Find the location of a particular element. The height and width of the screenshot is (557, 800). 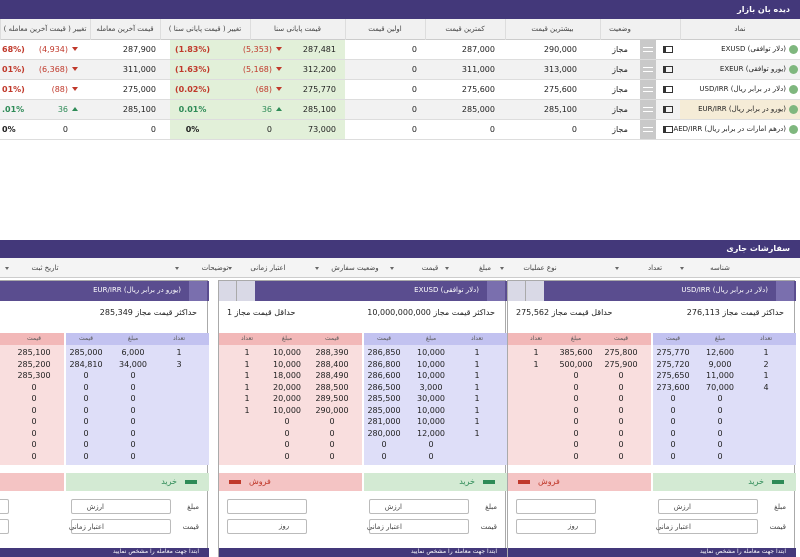

sell-order-cell: 275,800 is located at coordinates (621, 352).